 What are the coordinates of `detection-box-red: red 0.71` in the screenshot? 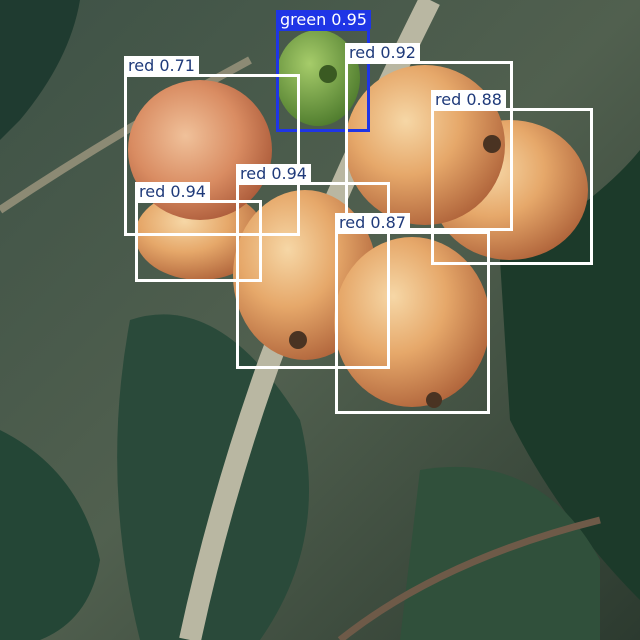 It's located at (212, 146).